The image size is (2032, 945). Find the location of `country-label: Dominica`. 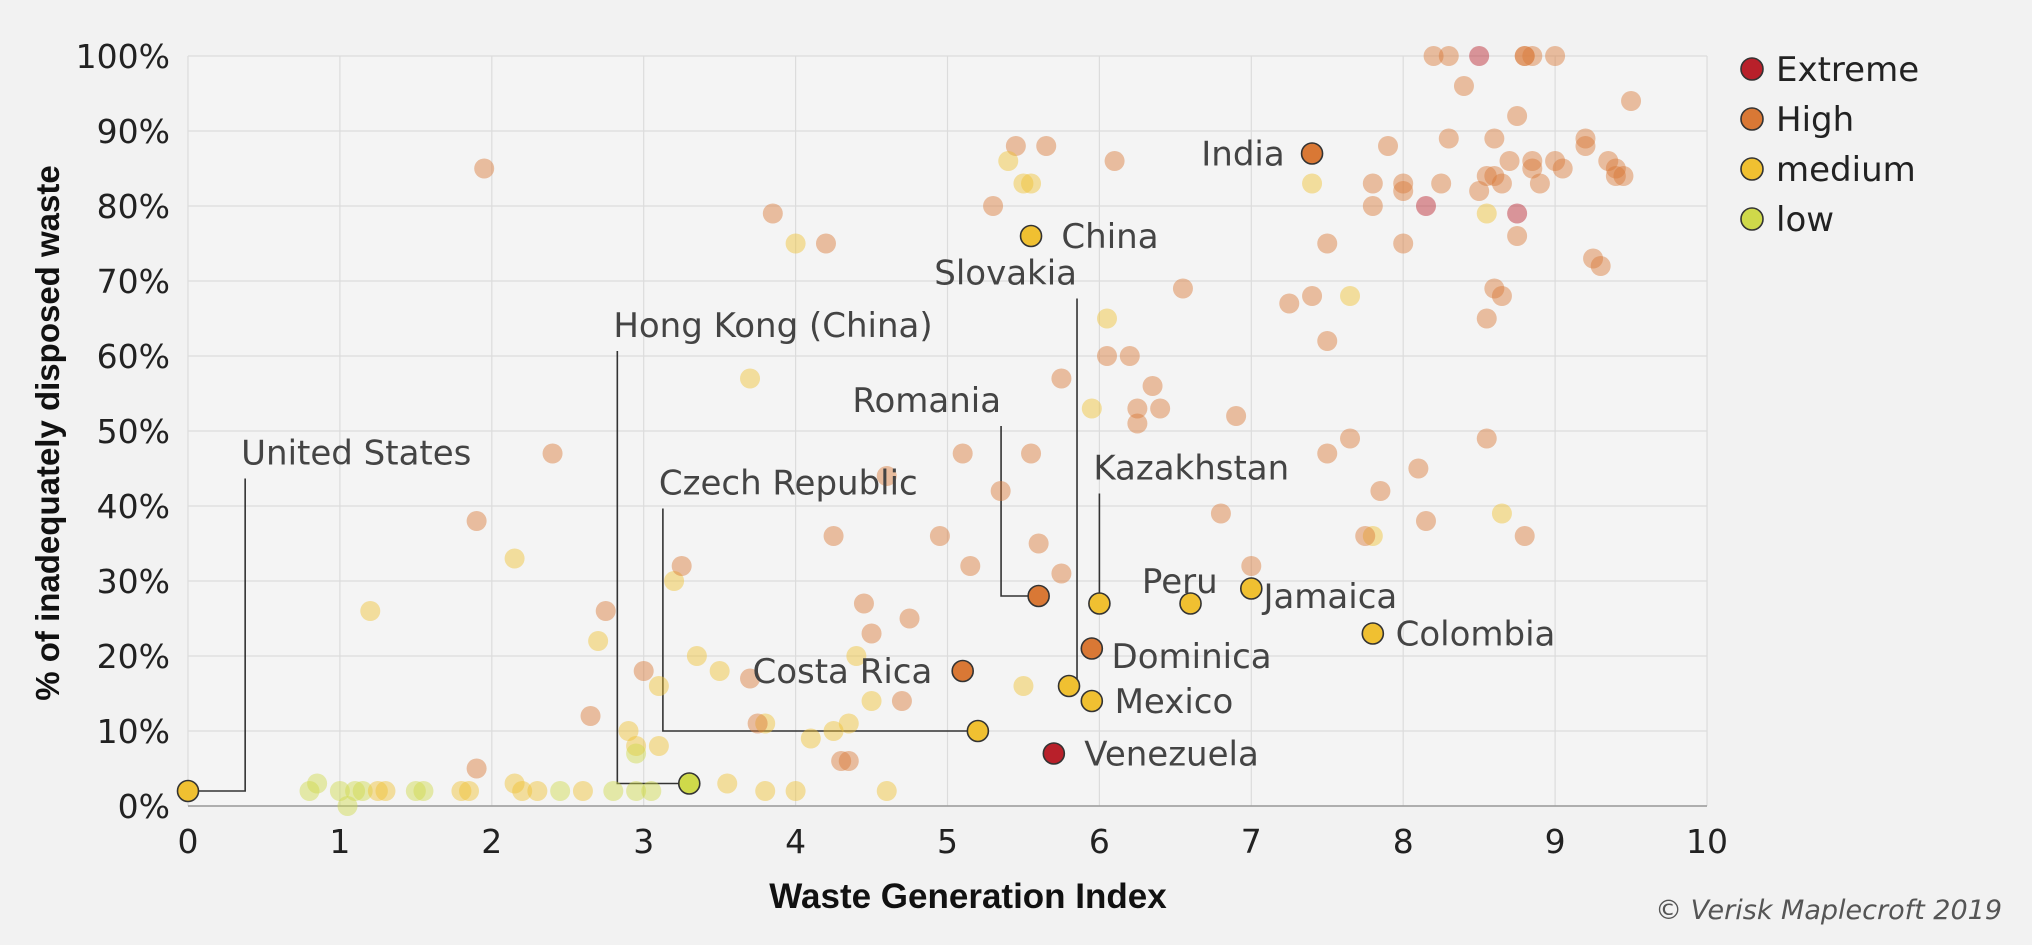

country-label: Dominica is located at coordinates (1192, 657).